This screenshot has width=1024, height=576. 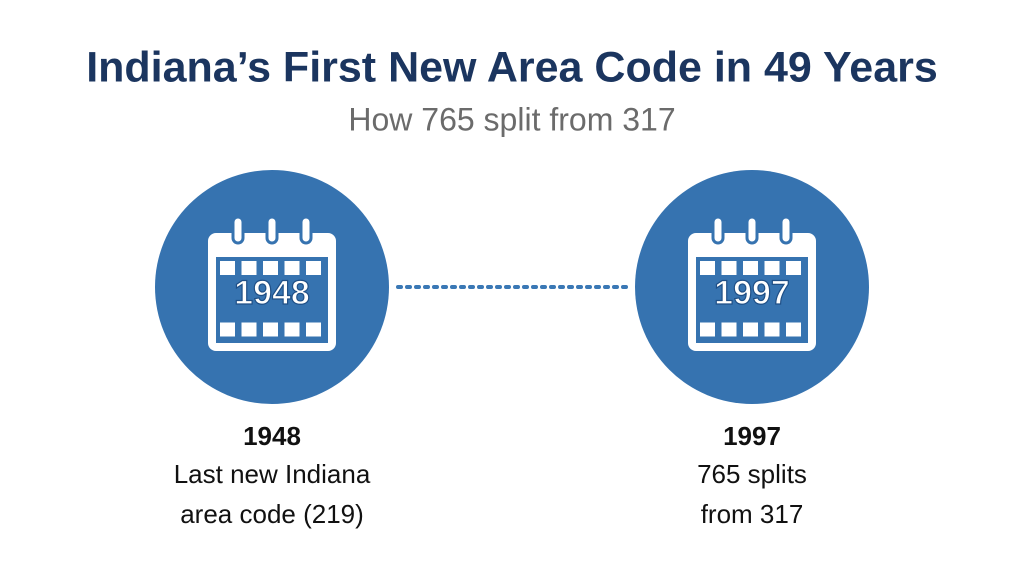 I want to click on milestone: 1997 1997 765 splits from 317, so click(x=752, y=349).